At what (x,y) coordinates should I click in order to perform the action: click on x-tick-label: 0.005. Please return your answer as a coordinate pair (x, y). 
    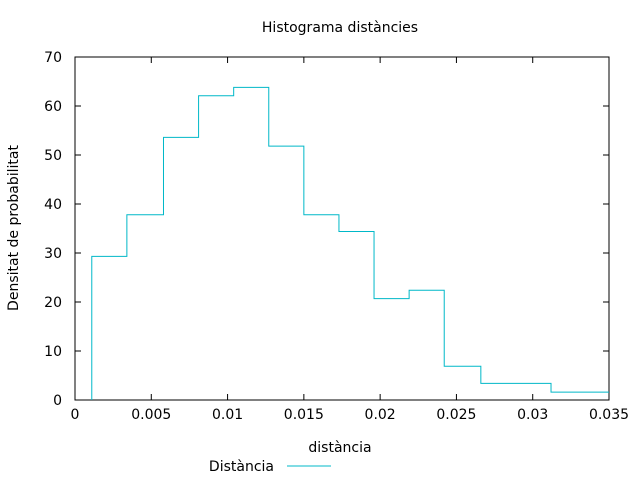
    Looking at the image, I should click on (151, 415).